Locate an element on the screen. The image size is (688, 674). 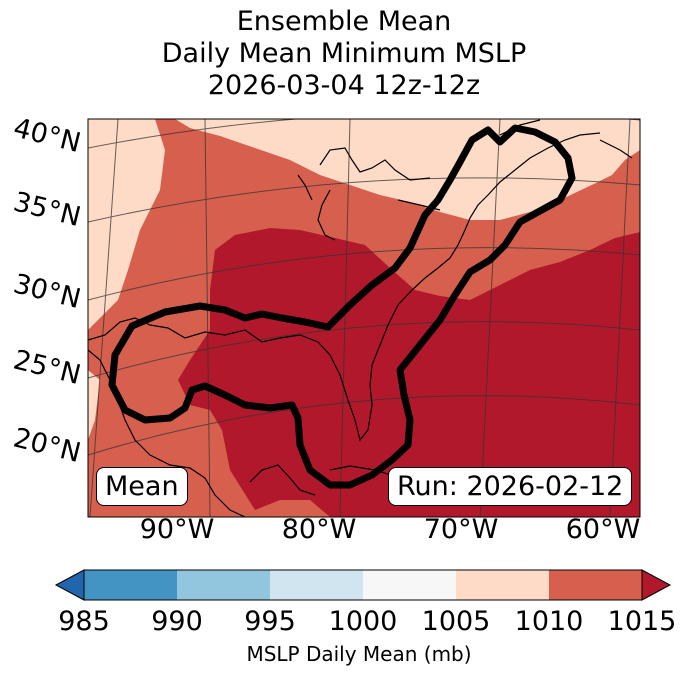
colorbar-tick-1005: 1005 is located at coordinates (456, 621).